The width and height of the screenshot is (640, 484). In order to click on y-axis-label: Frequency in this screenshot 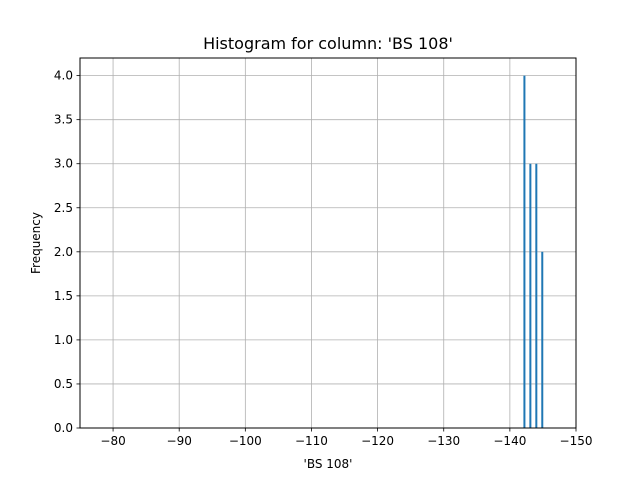, I will do `click(36, 243)`.